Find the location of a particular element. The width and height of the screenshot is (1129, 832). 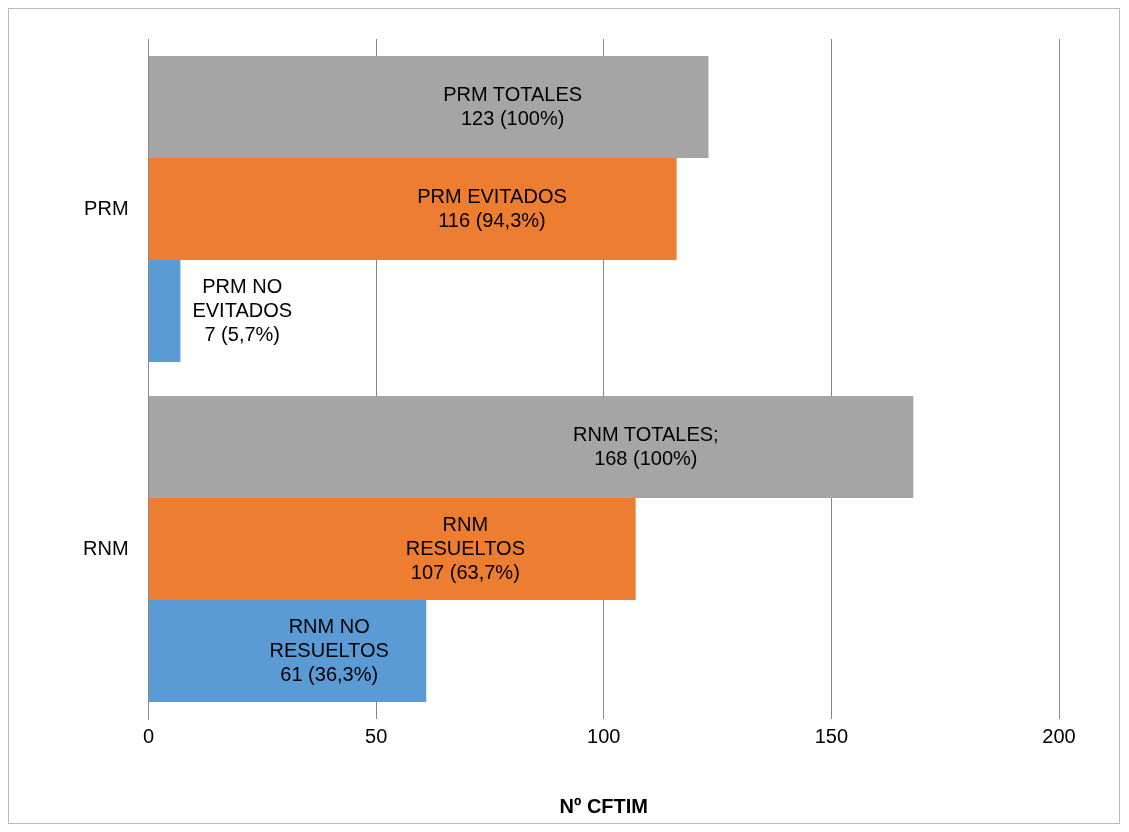

data-label: PRM TOTALES 123 (100%) is located at coordinates (513, 105).